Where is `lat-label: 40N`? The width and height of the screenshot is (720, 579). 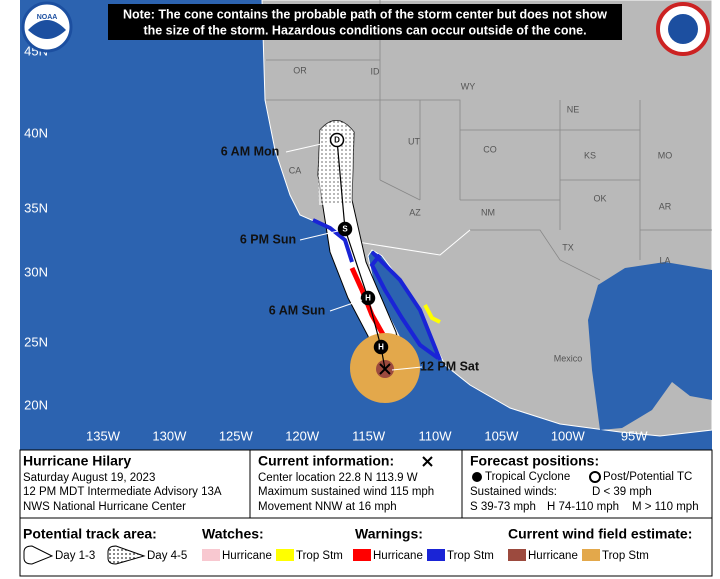
lat-label: 40N is located at coordinates (36, 132).